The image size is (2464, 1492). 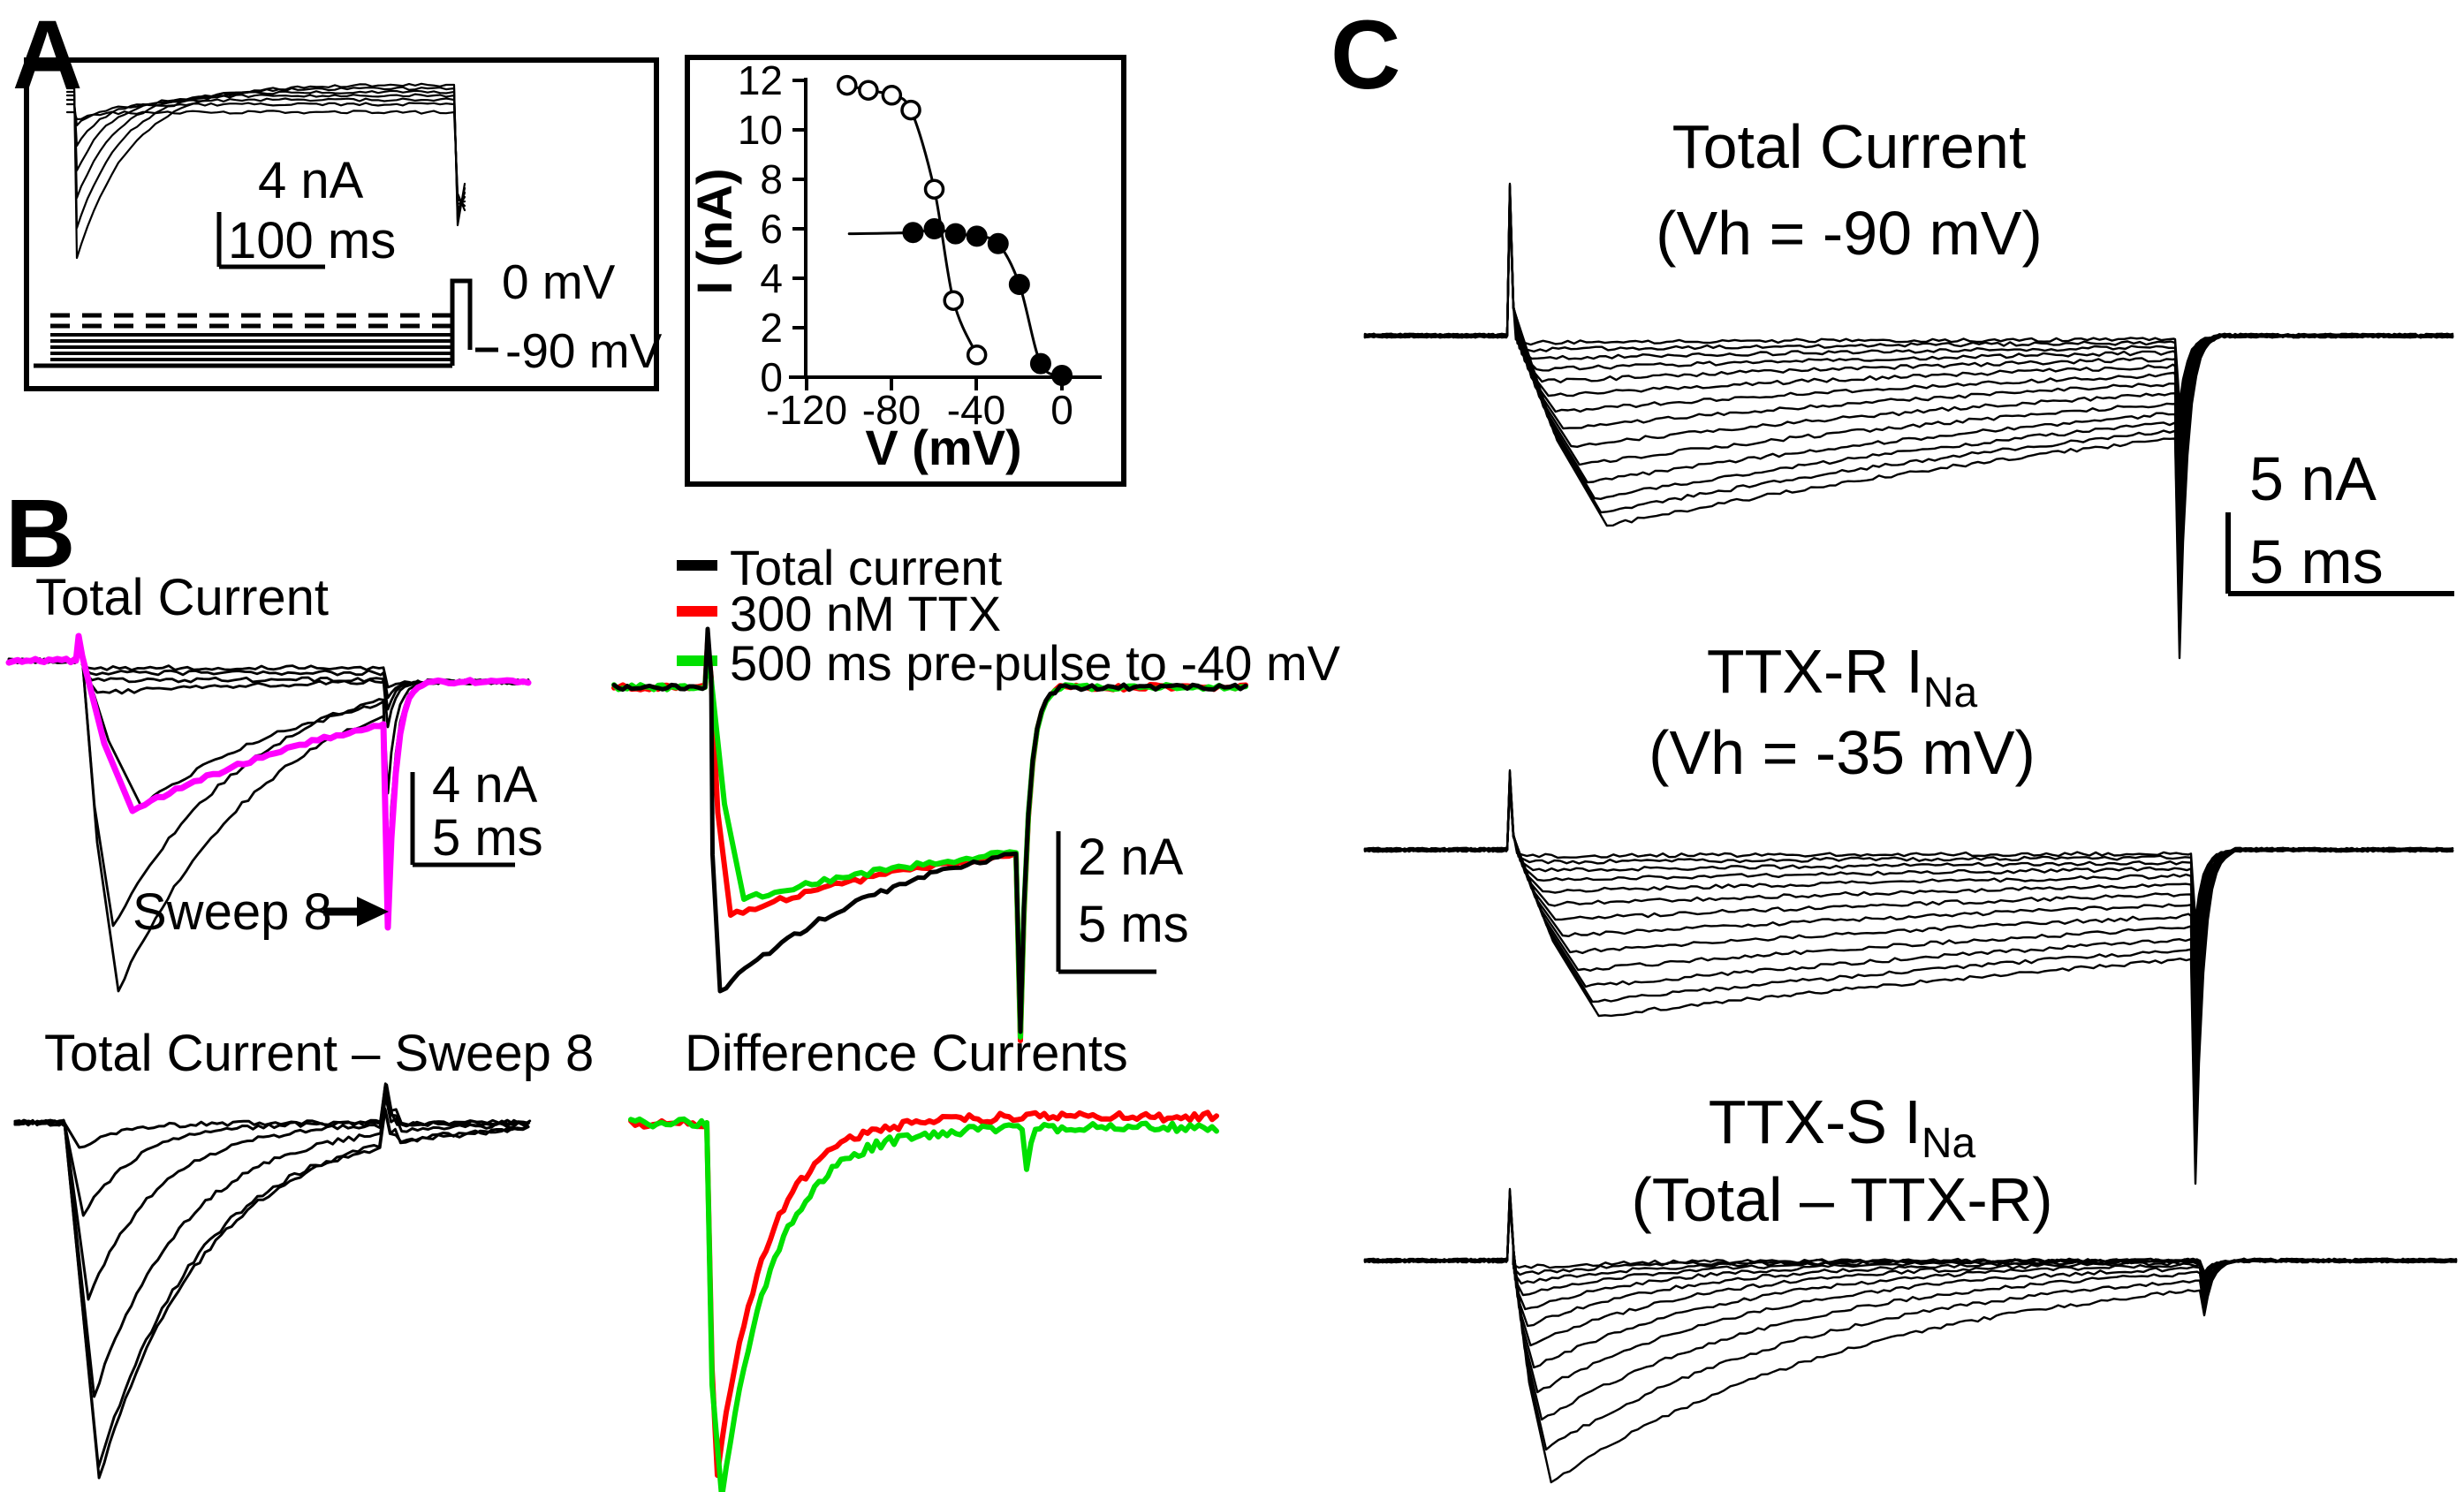 I want to click on a-plot-xlabel: V (mV), so click(x=943, y=447).